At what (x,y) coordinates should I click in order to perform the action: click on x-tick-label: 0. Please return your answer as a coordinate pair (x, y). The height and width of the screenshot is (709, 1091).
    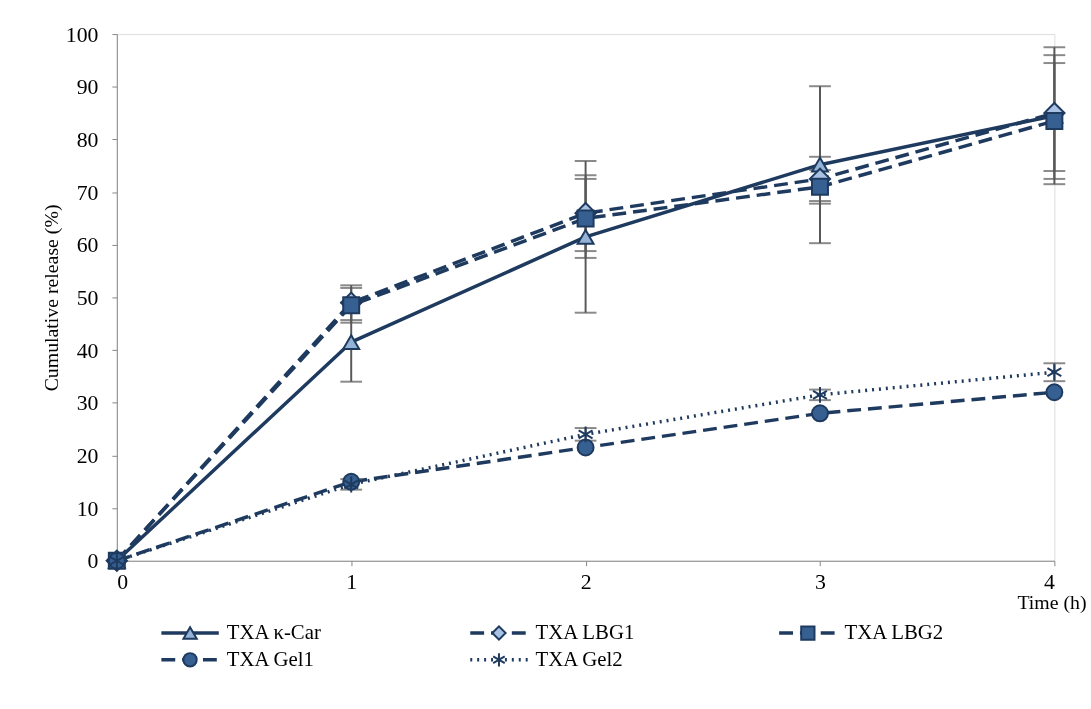
    Looking at the image, I should click on (123, 581).